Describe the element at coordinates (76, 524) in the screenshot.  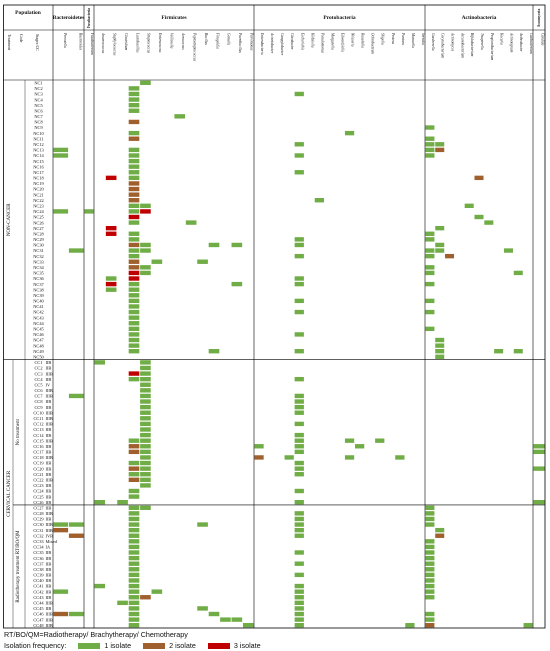
I see `cell-CC30-bacteroides` at that location.